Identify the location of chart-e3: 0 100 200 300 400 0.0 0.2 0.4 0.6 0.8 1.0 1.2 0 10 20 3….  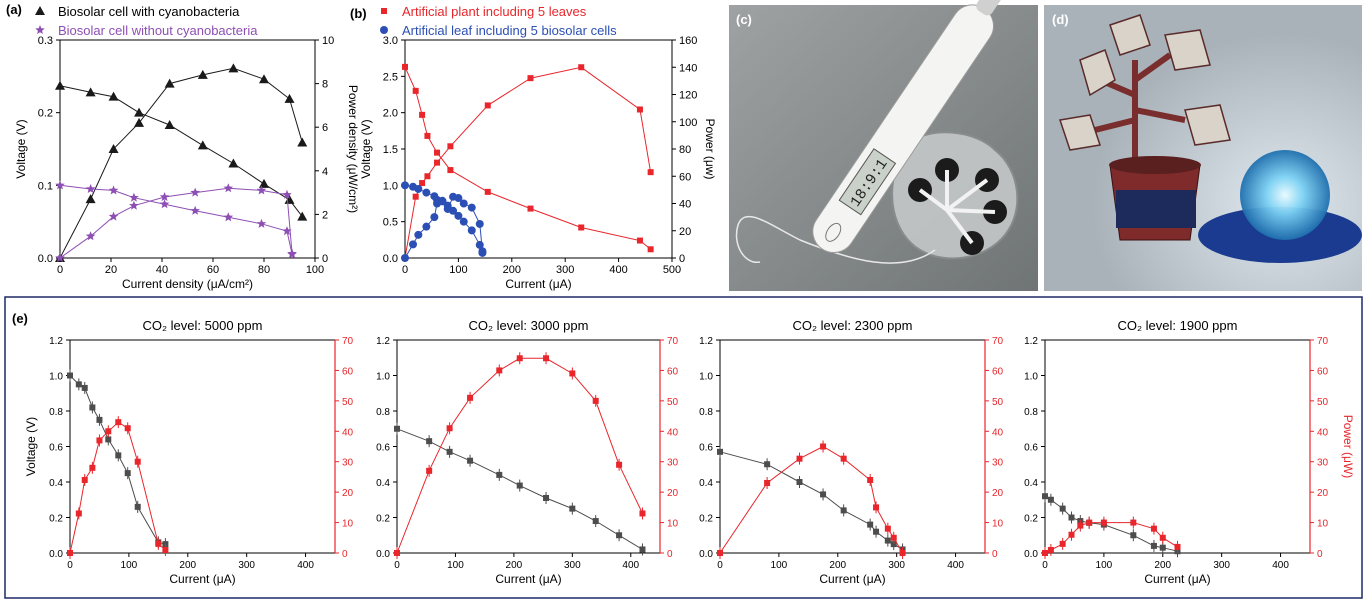
(851, 452).